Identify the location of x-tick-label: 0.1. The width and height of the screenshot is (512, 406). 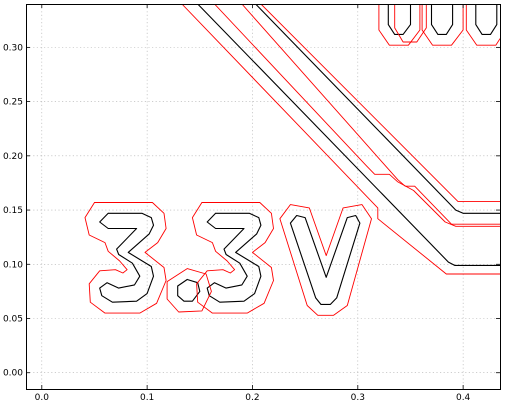
(147, 398).